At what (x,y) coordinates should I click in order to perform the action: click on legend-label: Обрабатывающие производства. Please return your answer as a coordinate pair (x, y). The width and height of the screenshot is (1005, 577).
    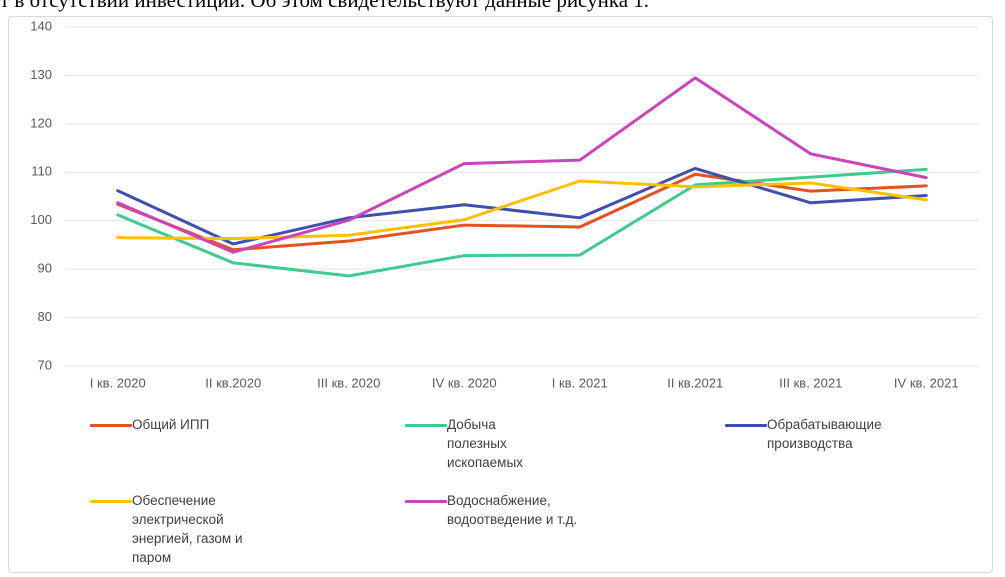
    Looking at the image, I should click on (824, 434).